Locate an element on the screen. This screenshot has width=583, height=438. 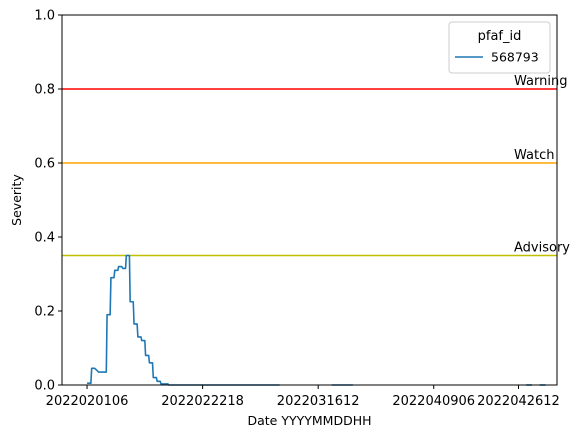
y-tick-label: 0.0 is located at coordinates (44, 386).